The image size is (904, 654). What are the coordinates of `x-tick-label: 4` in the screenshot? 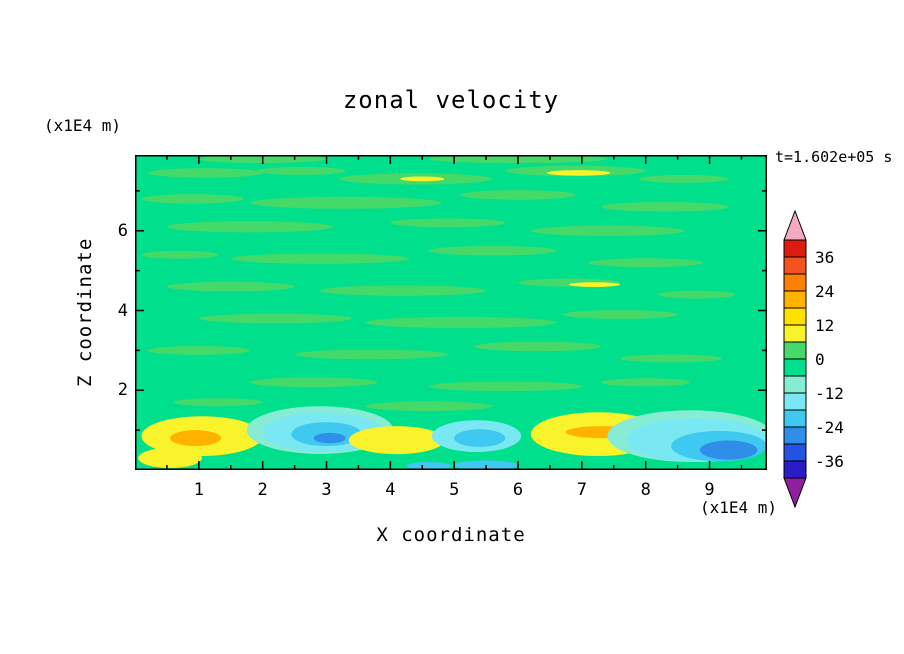 It's located at (390, 490).